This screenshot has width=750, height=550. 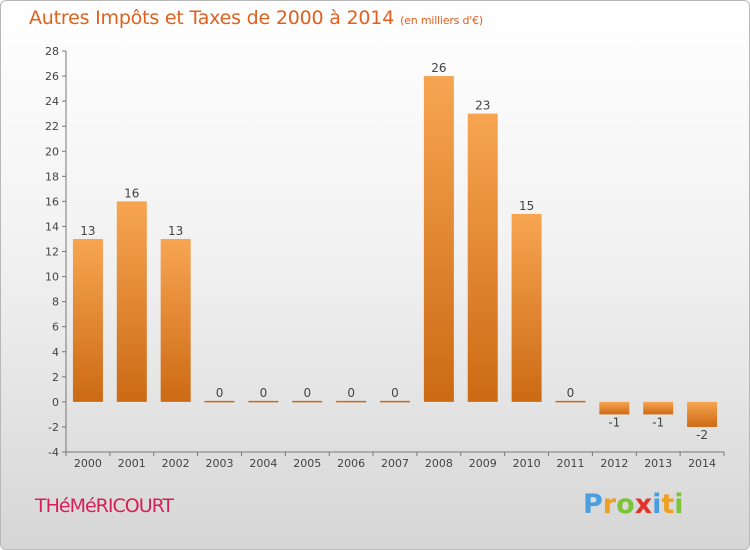 I want to click on logo-letter: t, so click(x=668, y=504).